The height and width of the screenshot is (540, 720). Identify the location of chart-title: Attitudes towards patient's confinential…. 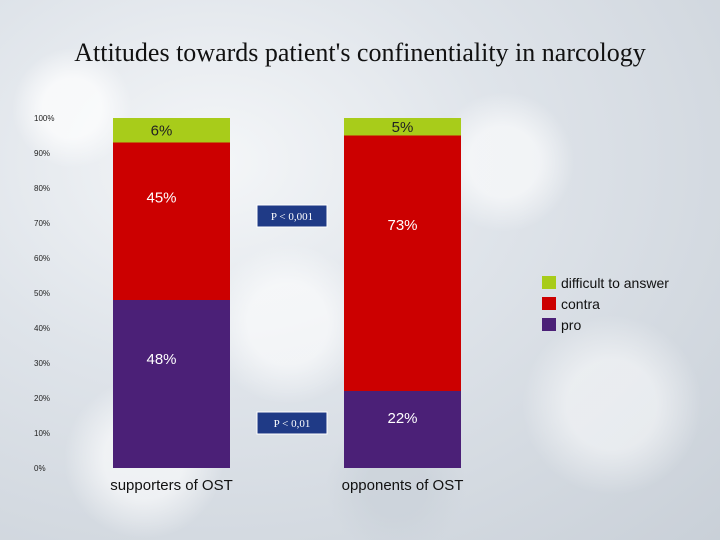
(360, 52).